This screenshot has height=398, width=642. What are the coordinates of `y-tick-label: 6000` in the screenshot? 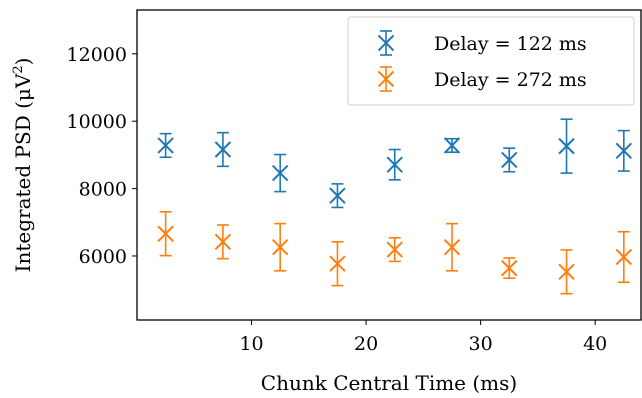 It's located at (103, 257).